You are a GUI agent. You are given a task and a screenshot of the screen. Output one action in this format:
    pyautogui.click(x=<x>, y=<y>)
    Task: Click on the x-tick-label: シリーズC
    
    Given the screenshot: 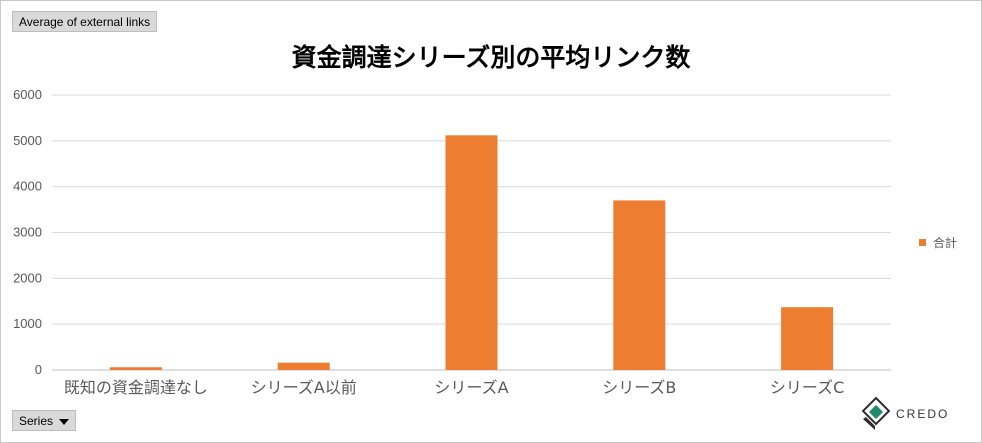 What is the action you would take?
    pyautogui.click(x=807, y=387)
    